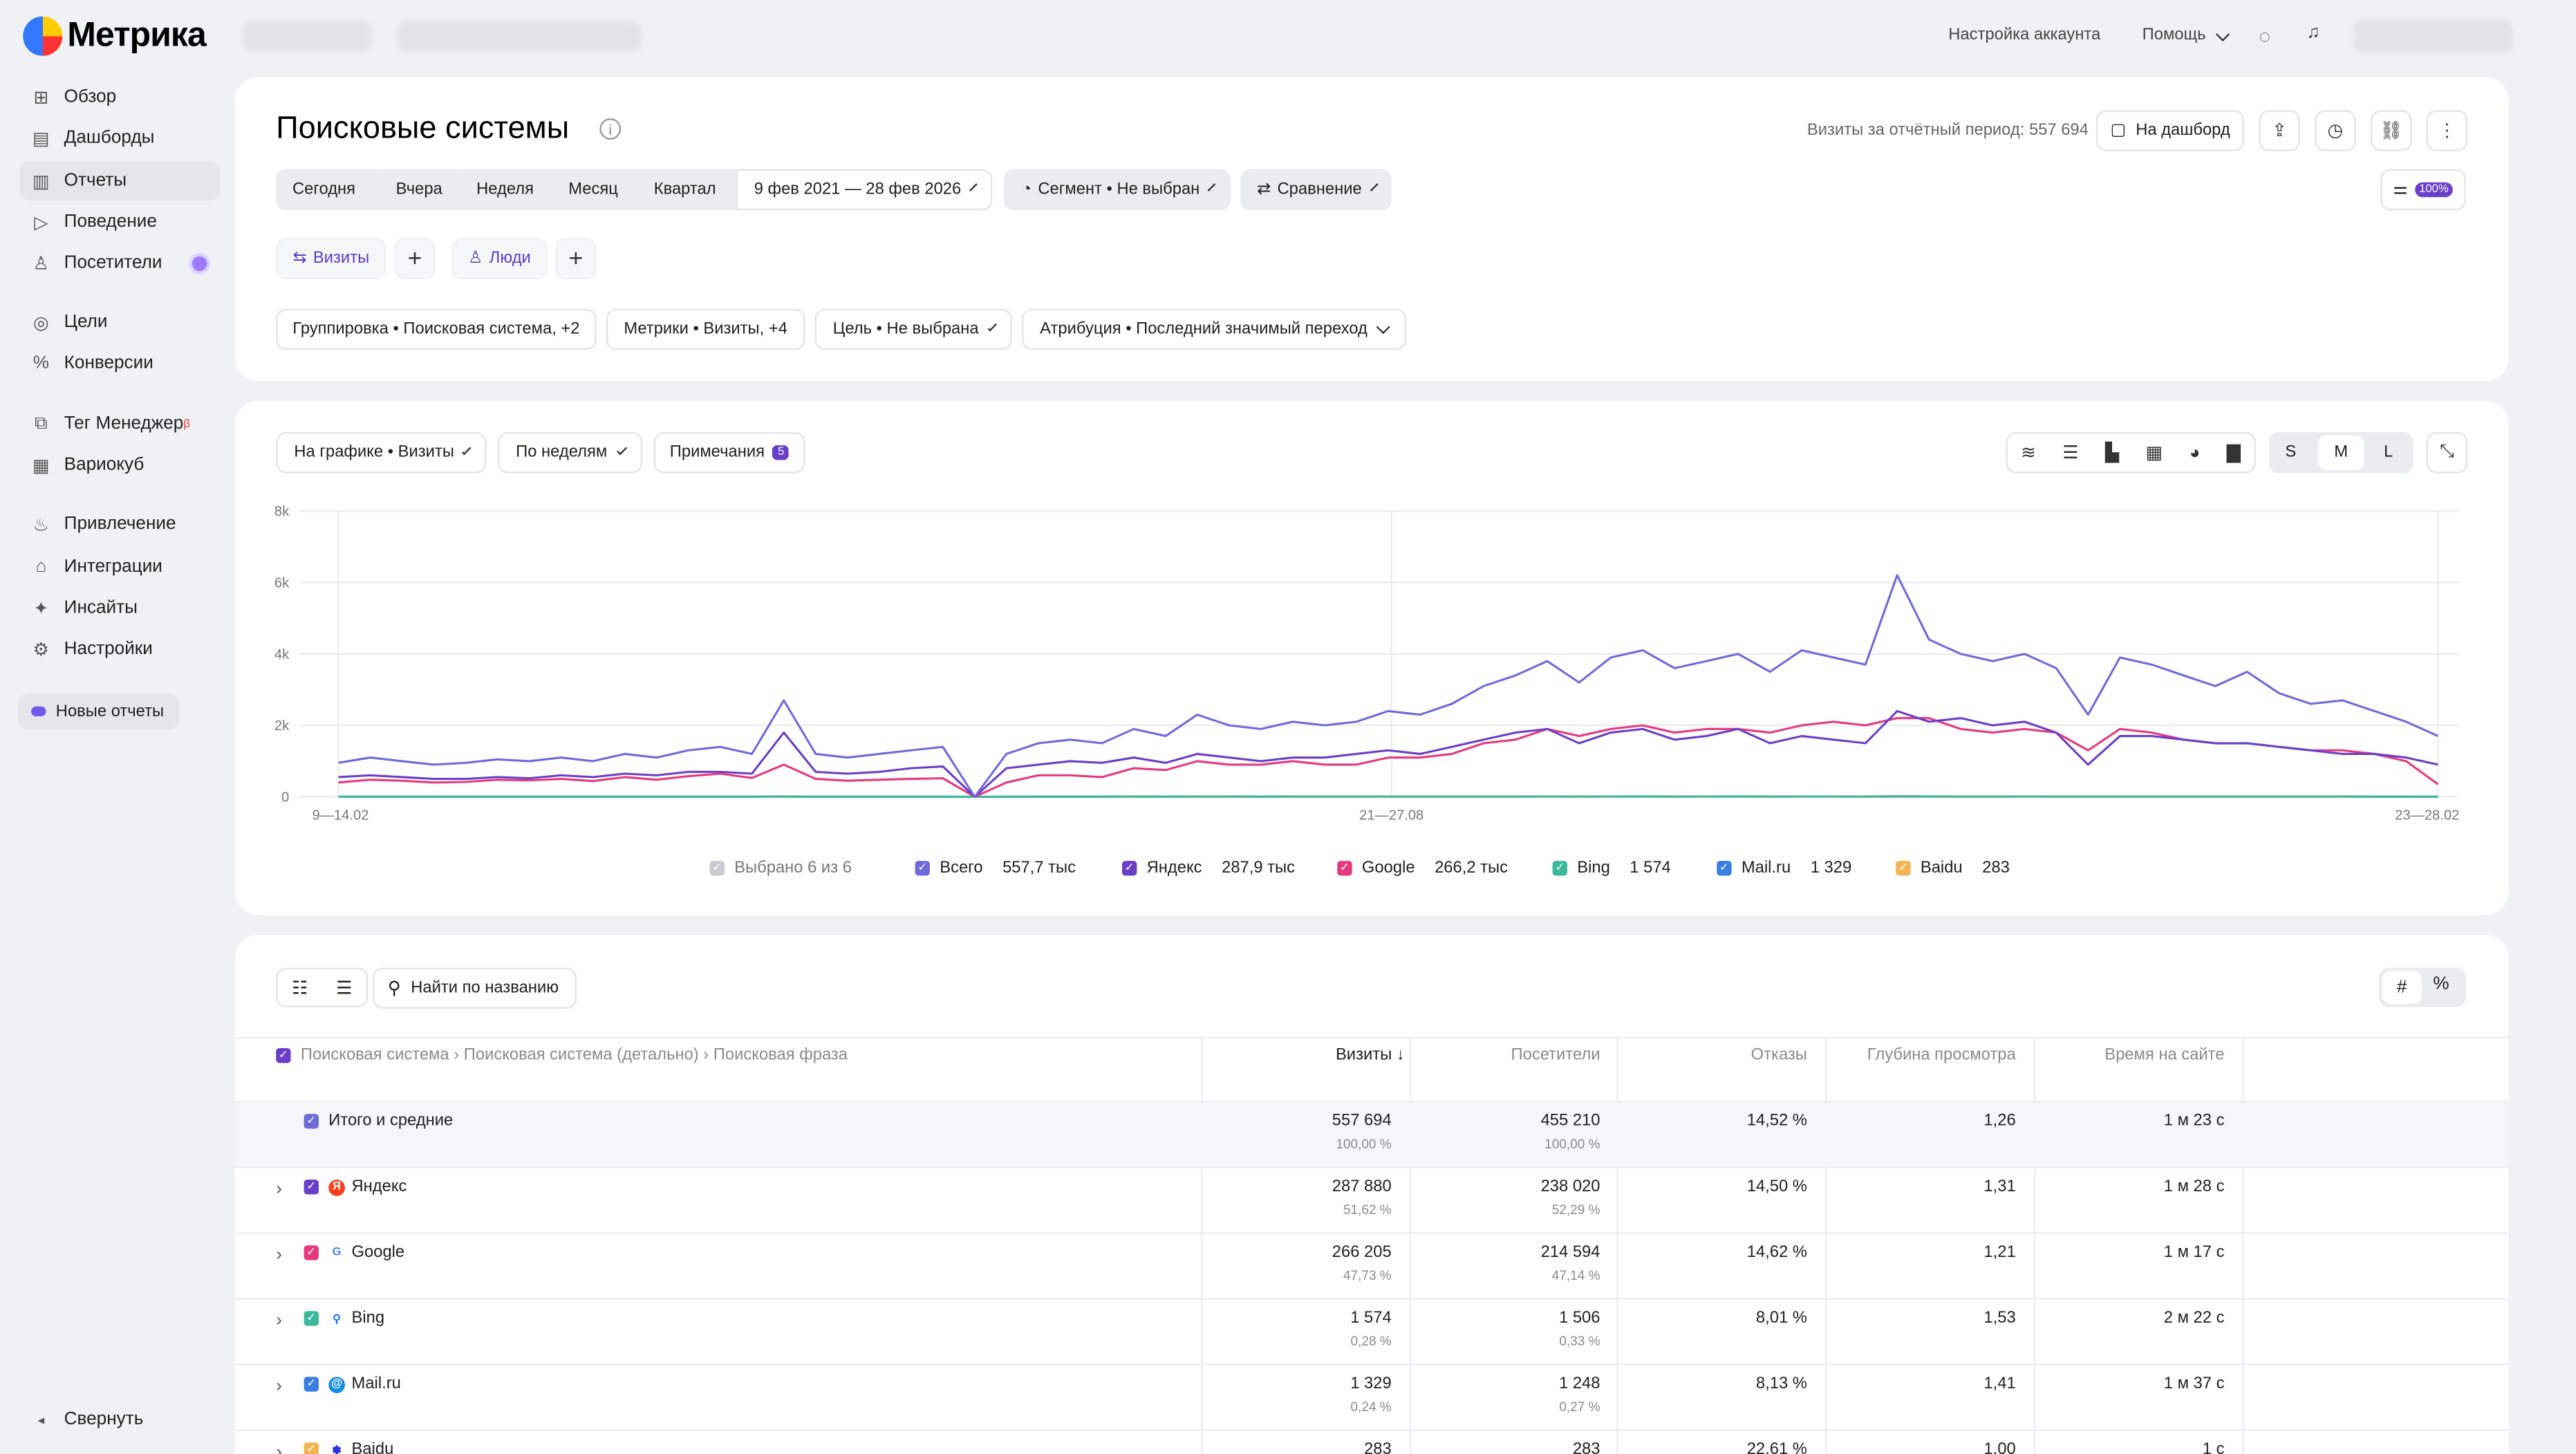 This screenshot has height=1454, width=2576. I want to click on visits-icon: ⇆, so click(299, 259).